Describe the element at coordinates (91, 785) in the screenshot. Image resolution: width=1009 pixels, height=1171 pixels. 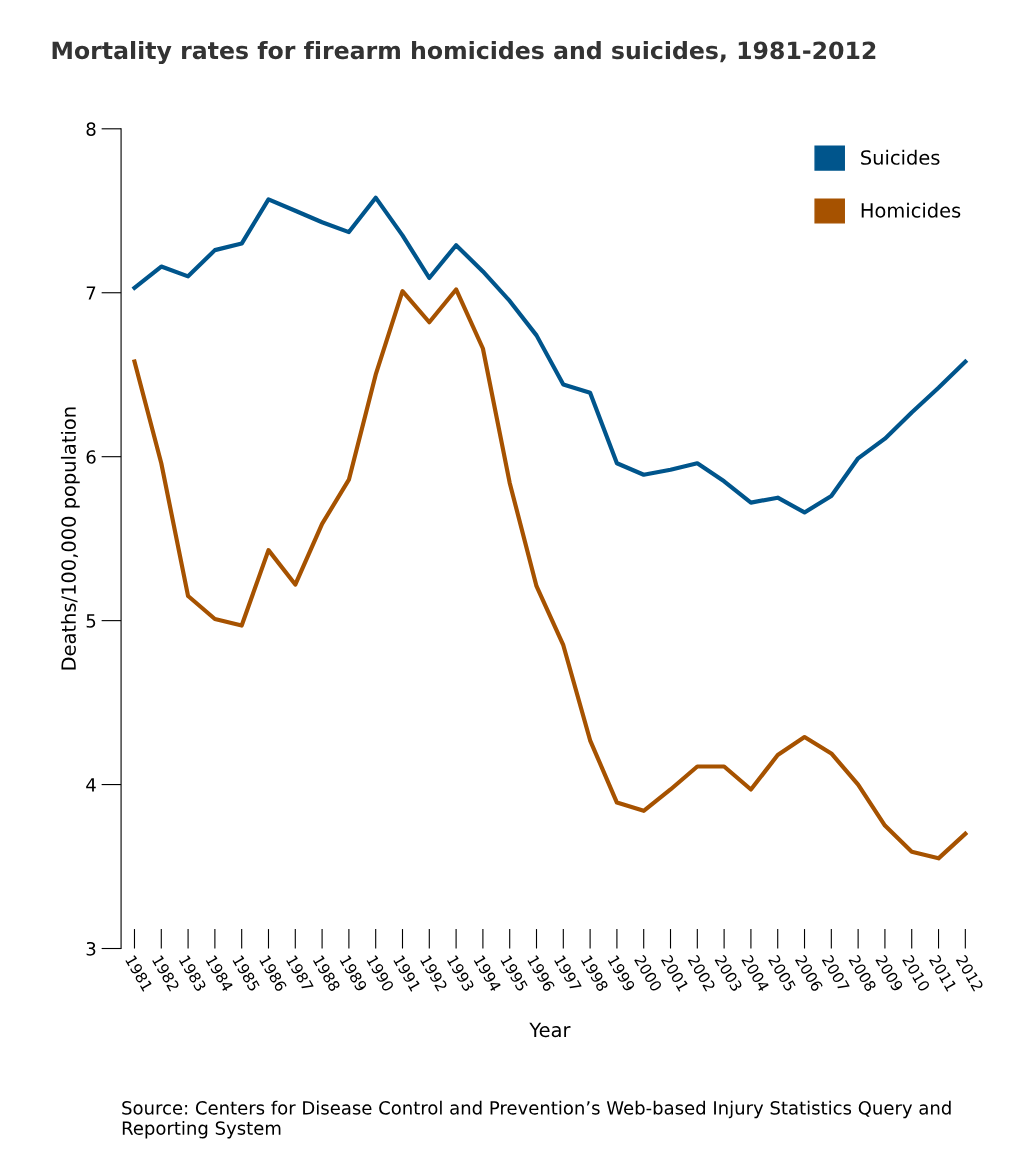
I see `y-tick-label: 4` at that location.